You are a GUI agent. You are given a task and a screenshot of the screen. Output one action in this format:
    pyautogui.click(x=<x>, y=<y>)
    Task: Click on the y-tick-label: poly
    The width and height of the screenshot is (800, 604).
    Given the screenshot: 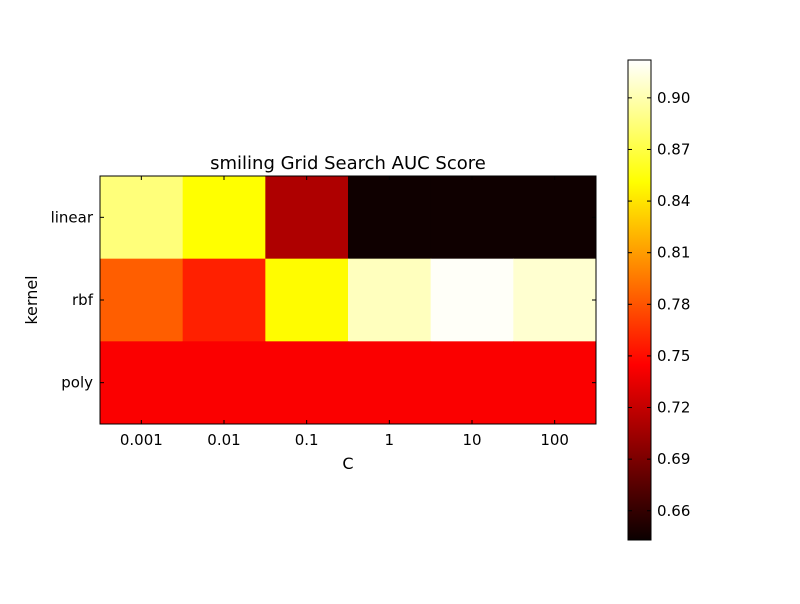 What is the action you would take?
    pyautogui.click(x=77, y=383)
    